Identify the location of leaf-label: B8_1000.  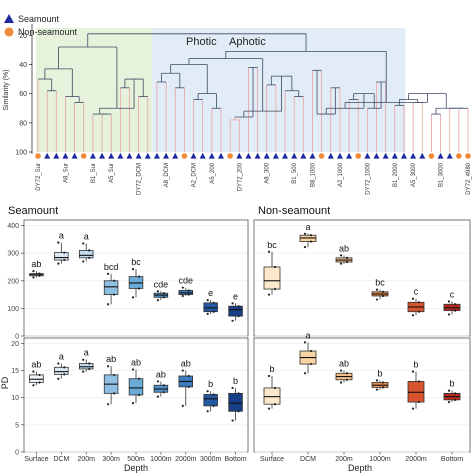
(313, 174).